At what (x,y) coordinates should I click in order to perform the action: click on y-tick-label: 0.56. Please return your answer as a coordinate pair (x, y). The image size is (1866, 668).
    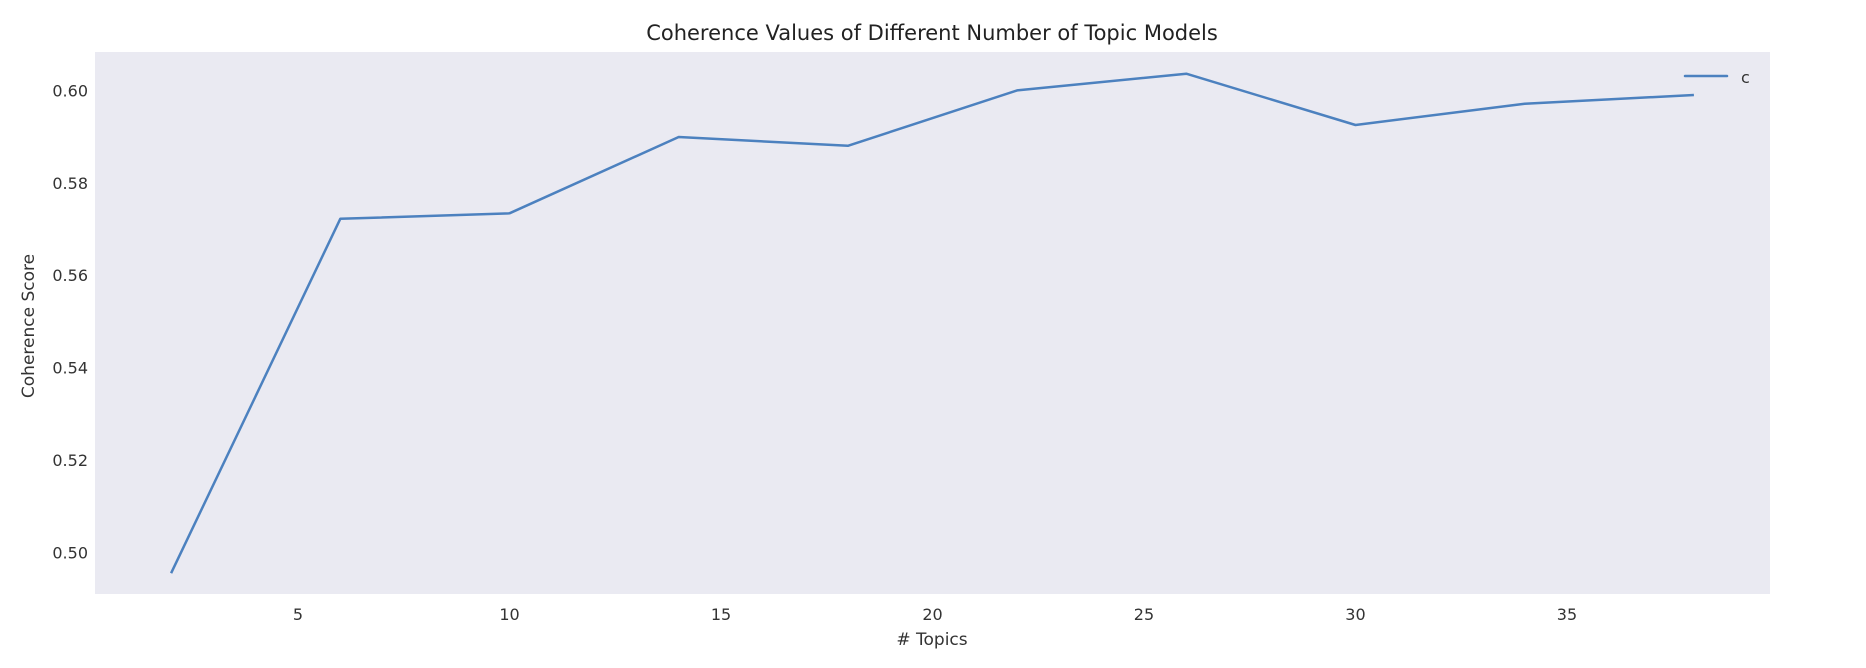
    Looking at the image, I should click on (70, 275).